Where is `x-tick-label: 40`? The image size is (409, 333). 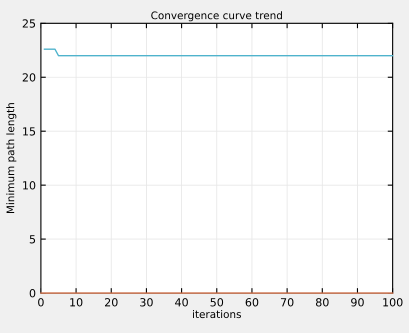 x-tick-label: 40 is located at coordinates (181, 302).